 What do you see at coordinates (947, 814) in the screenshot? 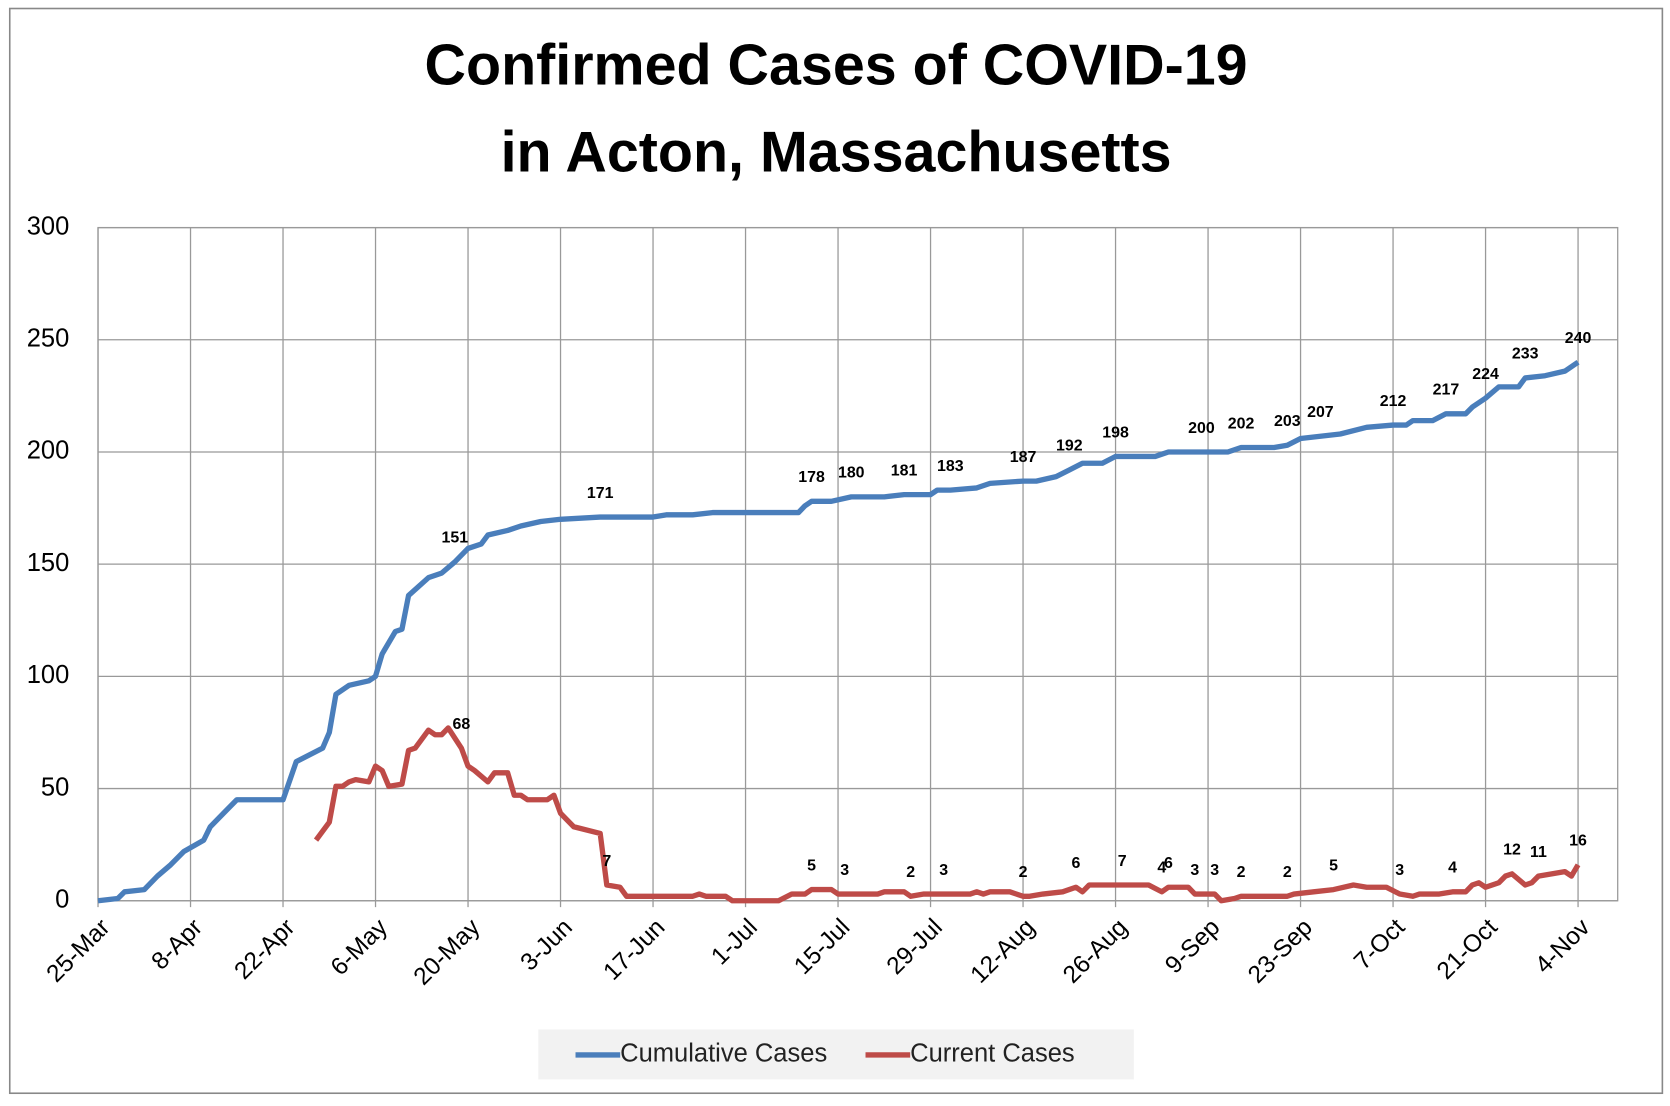
I see `series-line` at bounding box center [947, 814].